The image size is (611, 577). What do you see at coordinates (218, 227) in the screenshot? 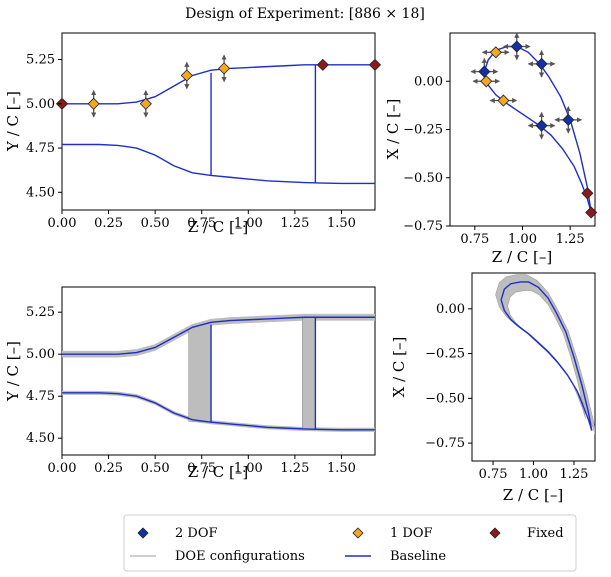
I see `top-left-xlabel: Z / C [–]` at bounding box center [218, 227].